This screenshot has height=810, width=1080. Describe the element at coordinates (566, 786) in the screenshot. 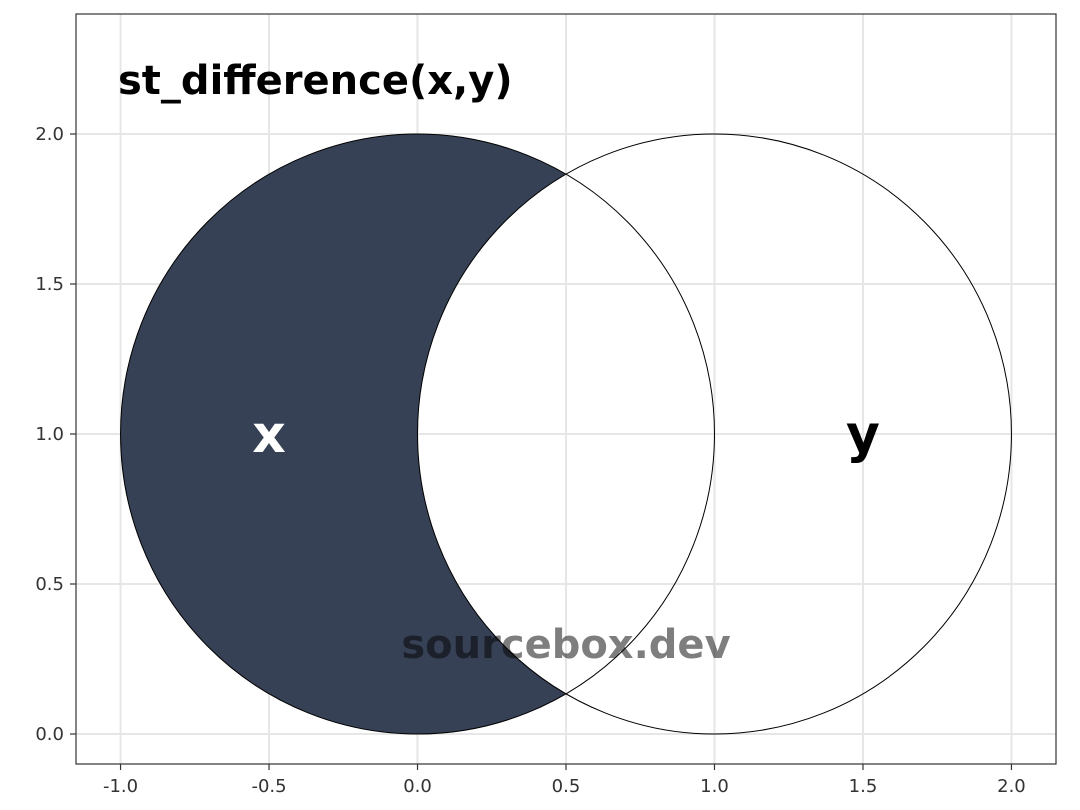

I see `x-tick-label: 0.5` at that location.